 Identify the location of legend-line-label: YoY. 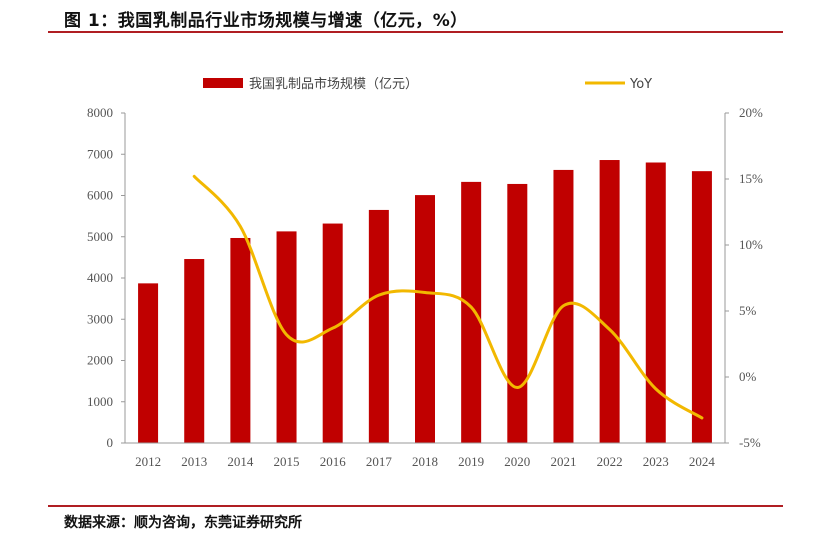
(640, 84).